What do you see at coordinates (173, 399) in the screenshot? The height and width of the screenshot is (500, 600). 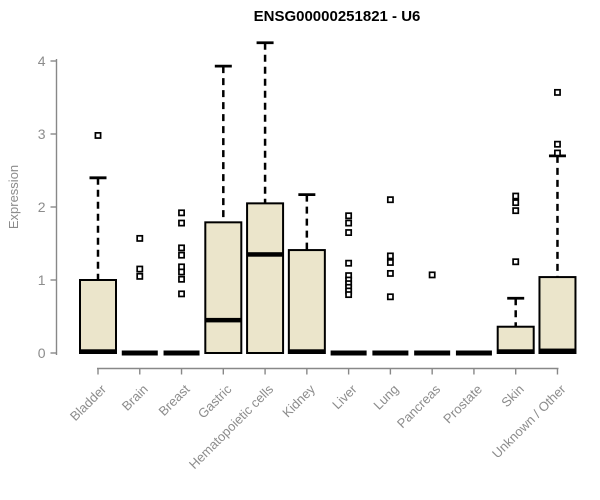 I see `x-tick-label: Breast` at bounding box center [173, 399].